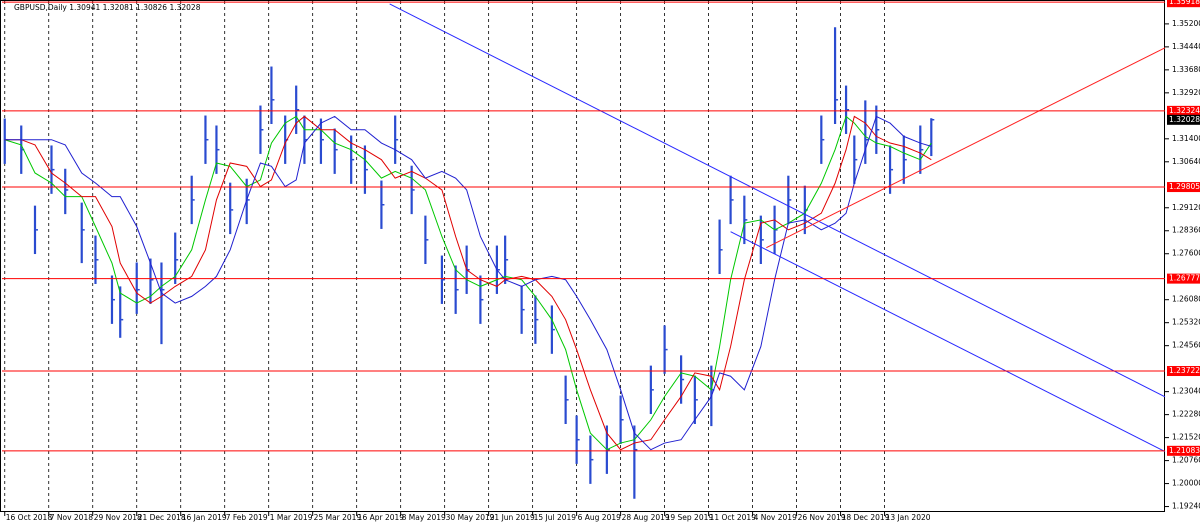 This screenshot has height=525, width=1200. What do you see at coordinates (381, 517) in the screenshot?
I see `x-tick-label: 16 Apr 2019` at bounding box center [381, 517].